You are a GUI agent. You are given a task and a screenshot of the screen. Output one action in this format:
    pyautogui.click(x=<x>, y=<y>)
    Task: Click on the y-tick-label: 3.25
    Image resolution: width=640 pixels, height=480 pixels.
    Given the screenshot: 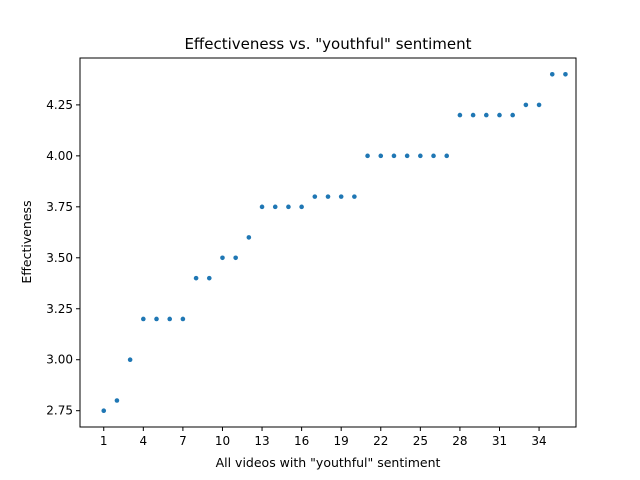 What is the action you would take?
    pyautogui.click(x=59, y=309)
    